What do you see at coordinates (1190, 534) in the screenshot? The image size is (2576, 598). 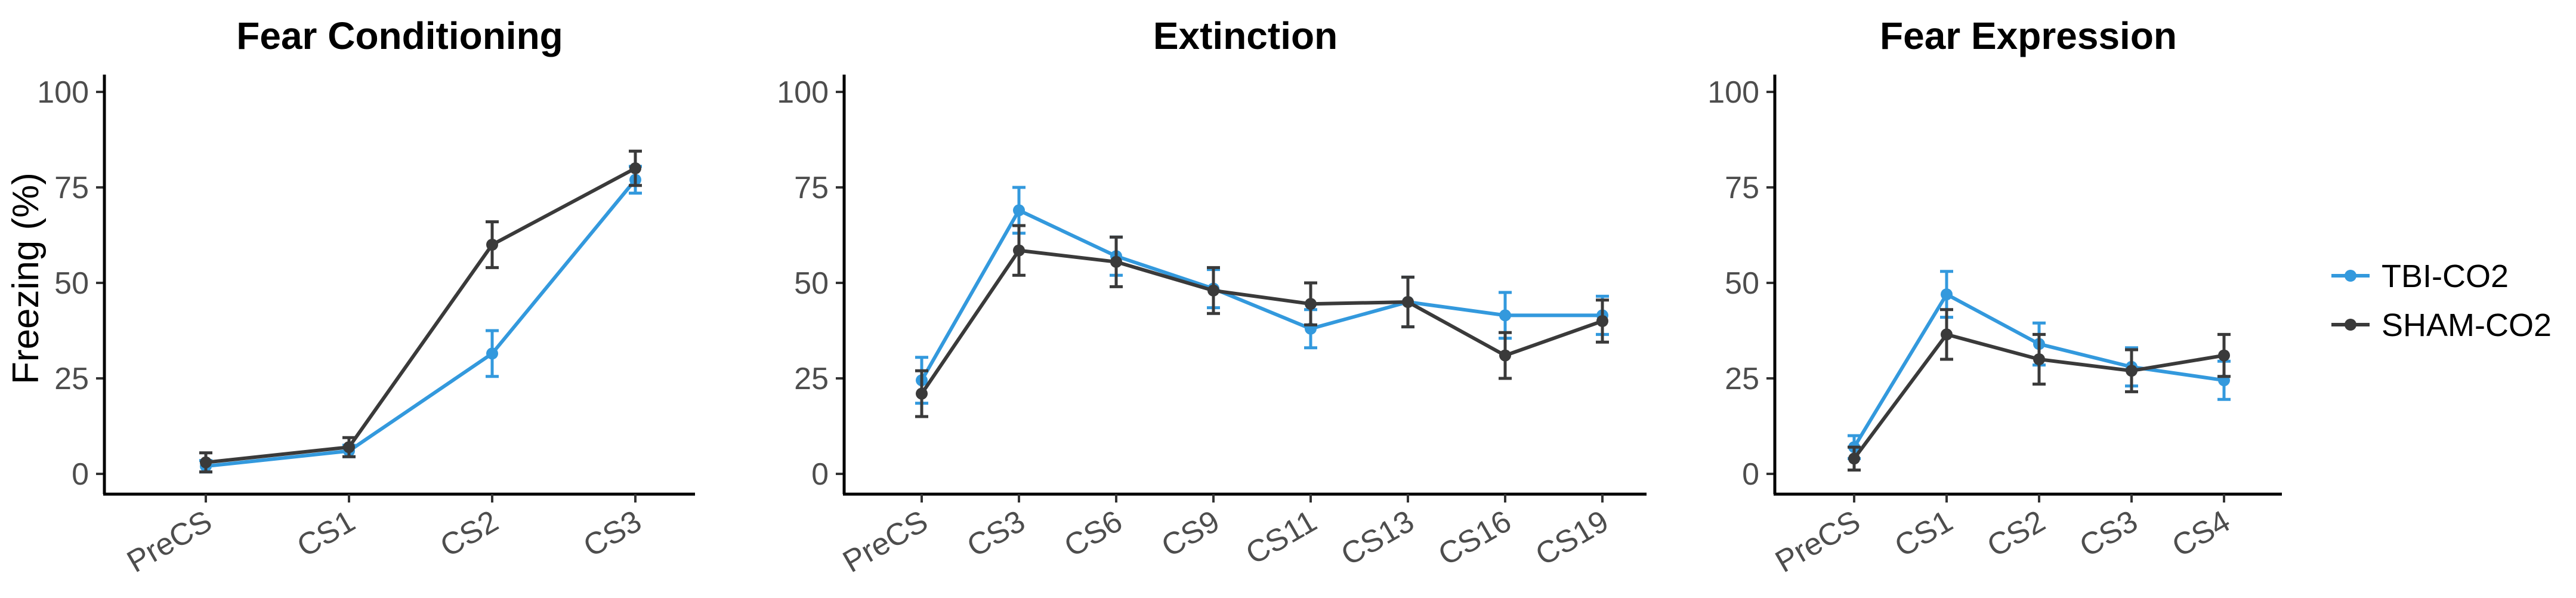 I see `extinction-xtick-label: CS9` at bounding box center [1190, 534].